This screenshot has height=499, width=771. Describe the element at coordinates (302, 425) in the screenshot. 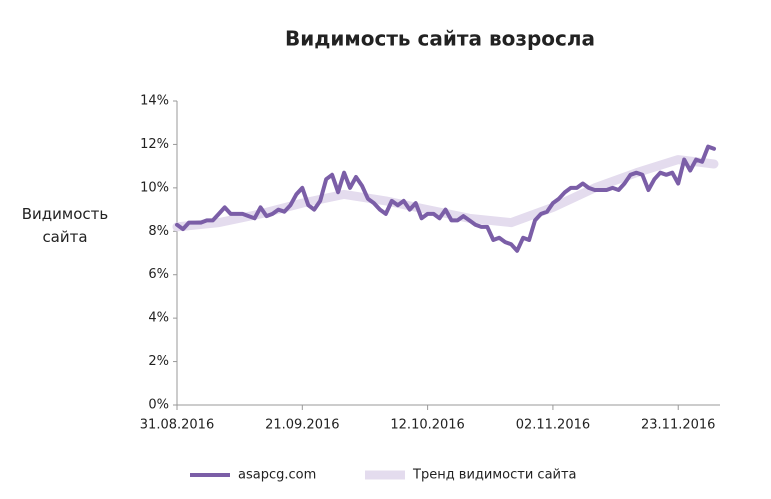

I see `x-tick-label: 21.09.2016` at that location.